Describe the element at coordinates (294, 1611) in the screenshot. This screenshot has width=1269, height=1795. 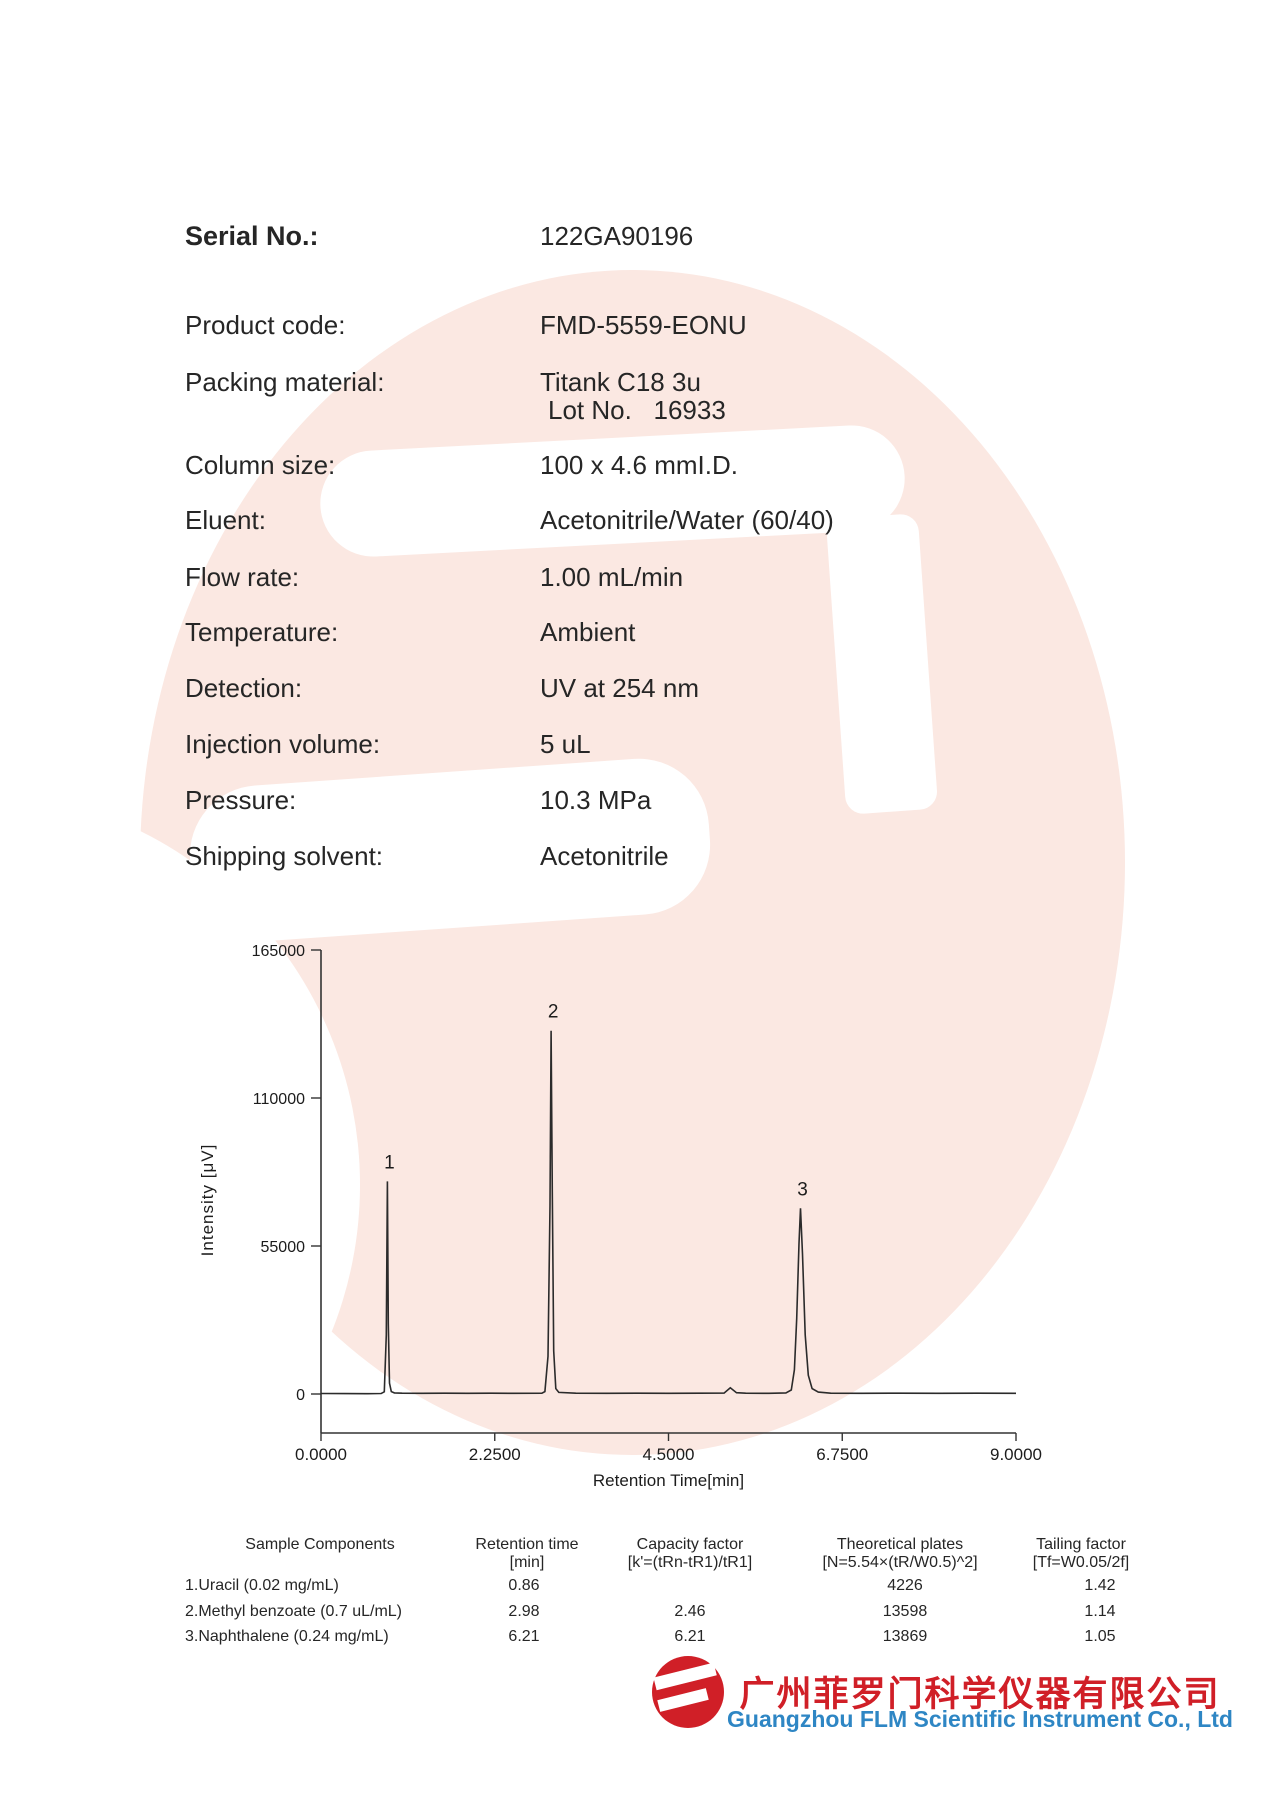
I see `table-row-component: 2.Methyl benzoate (0.7 uL/mL)` at that location.